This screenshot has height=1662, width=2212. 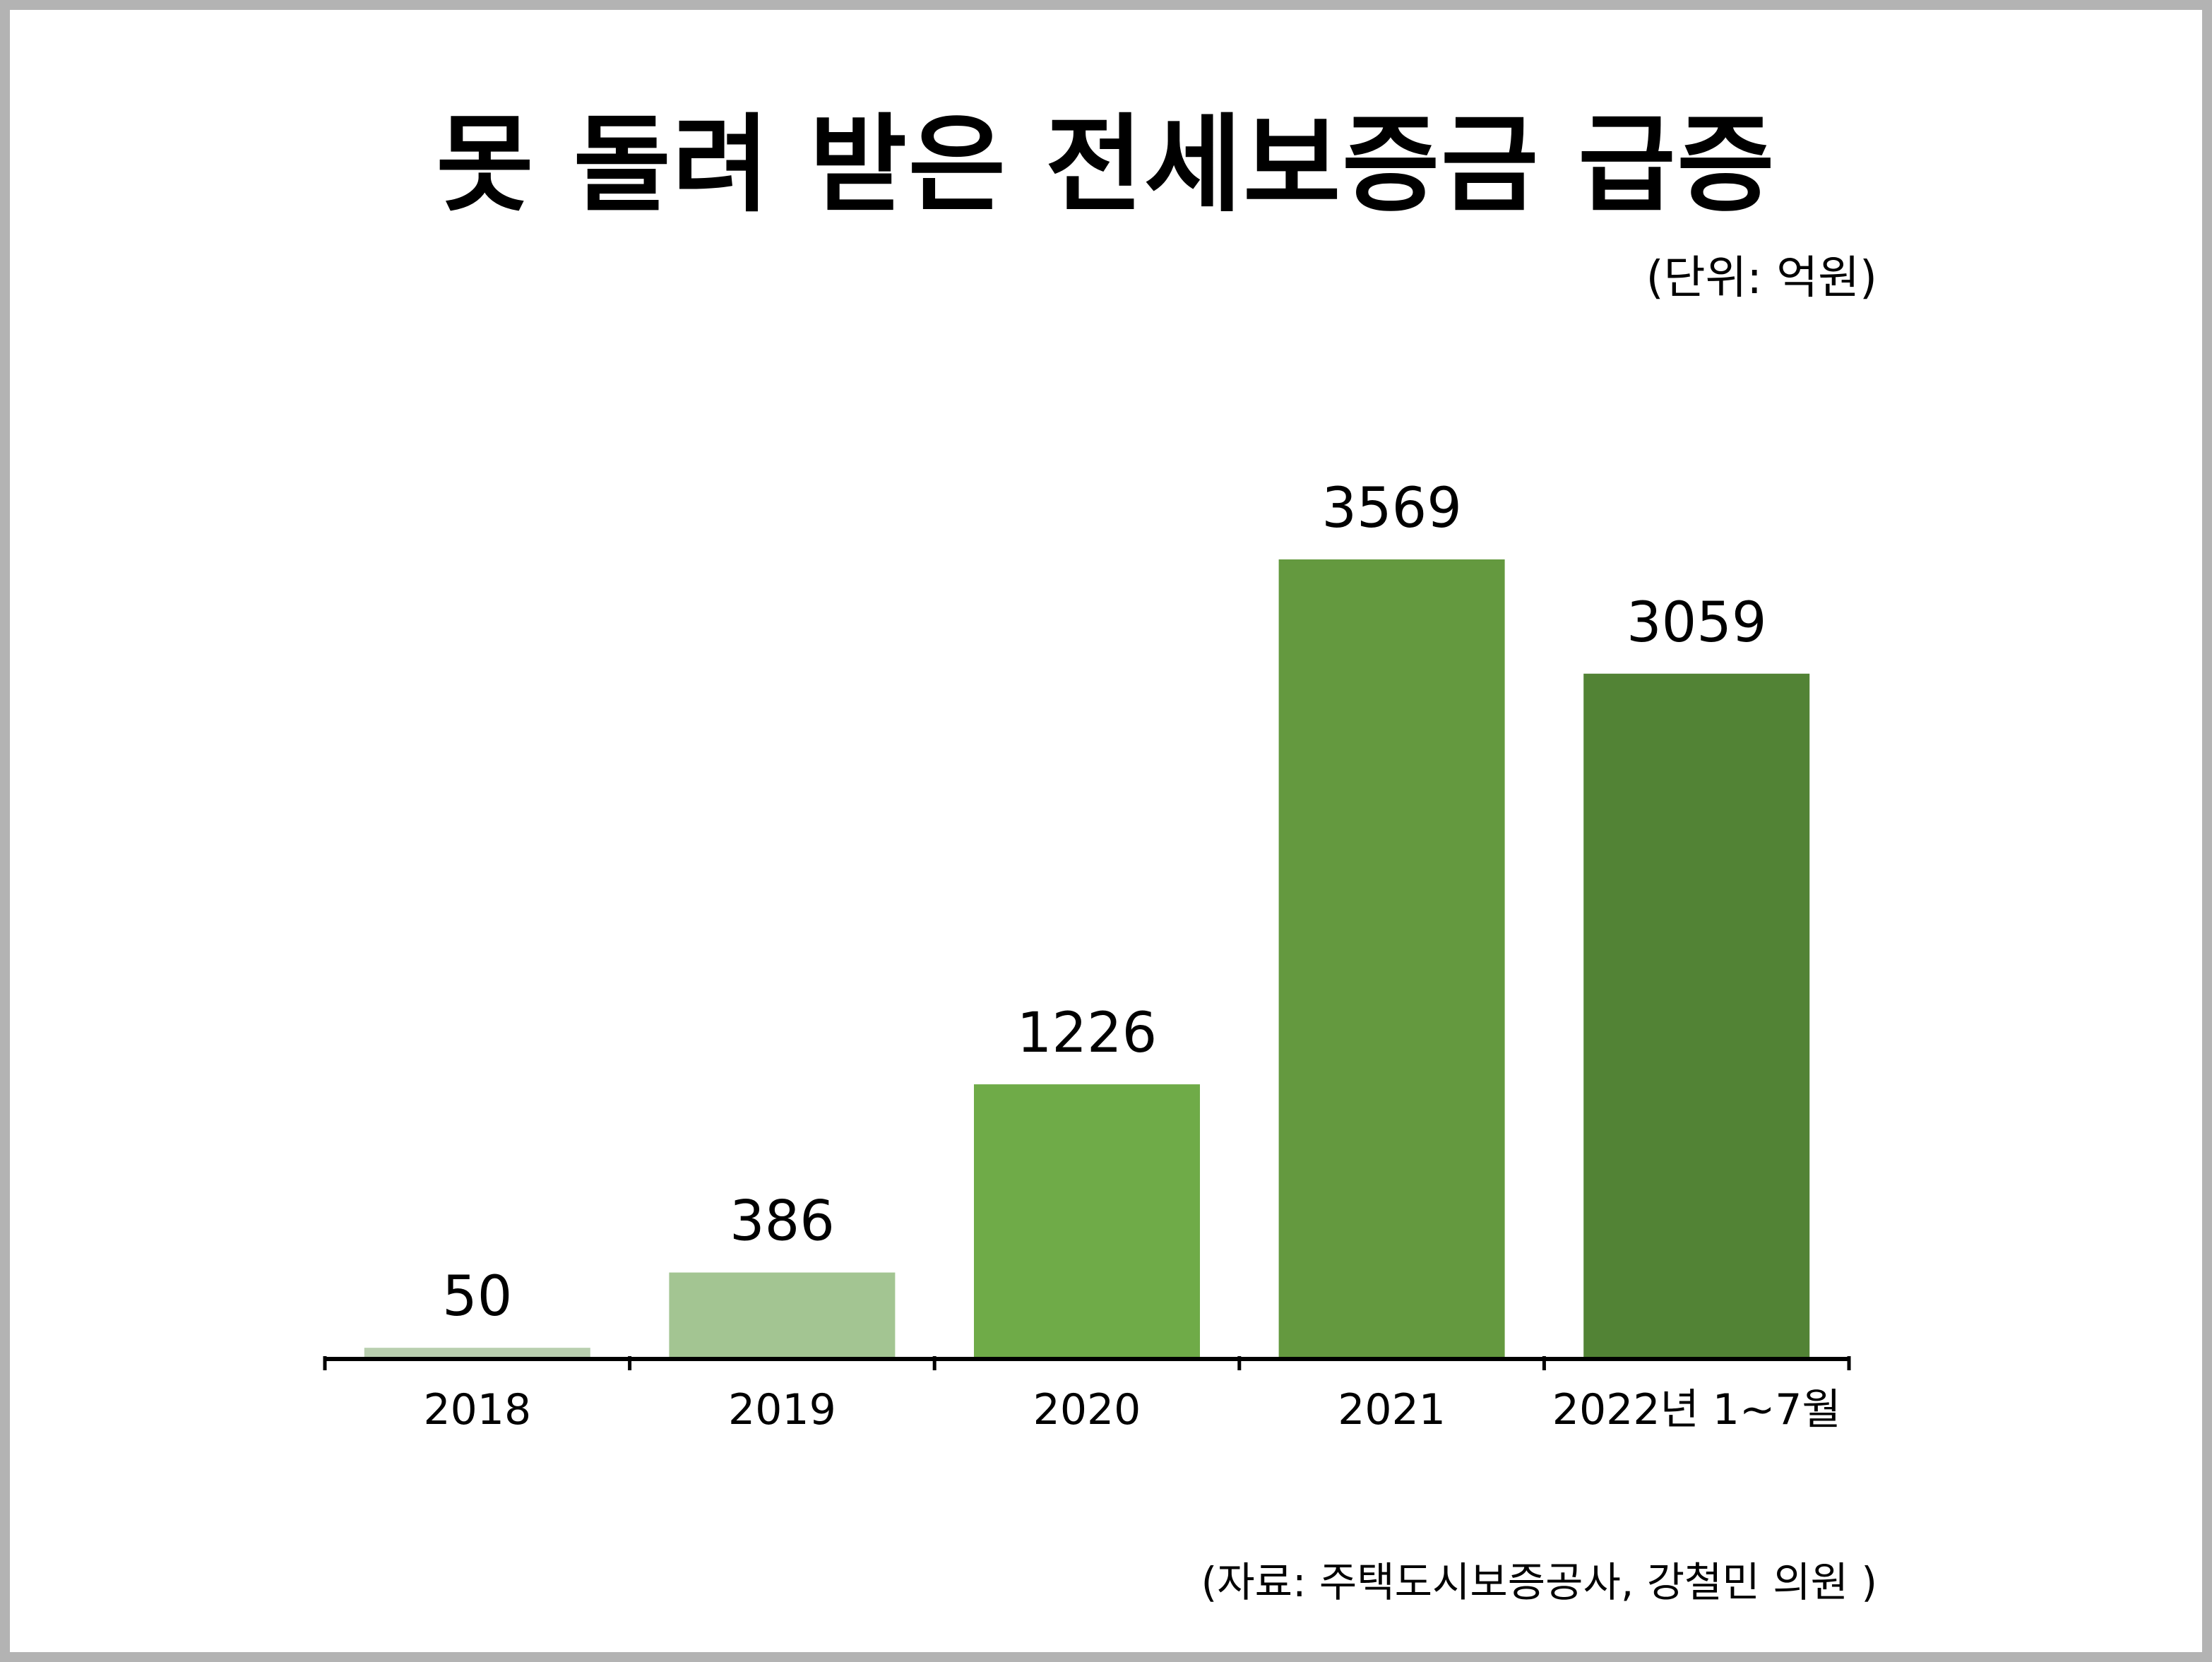 I want to click on value-label-2: 1226, so click(x=1087, y=1033).